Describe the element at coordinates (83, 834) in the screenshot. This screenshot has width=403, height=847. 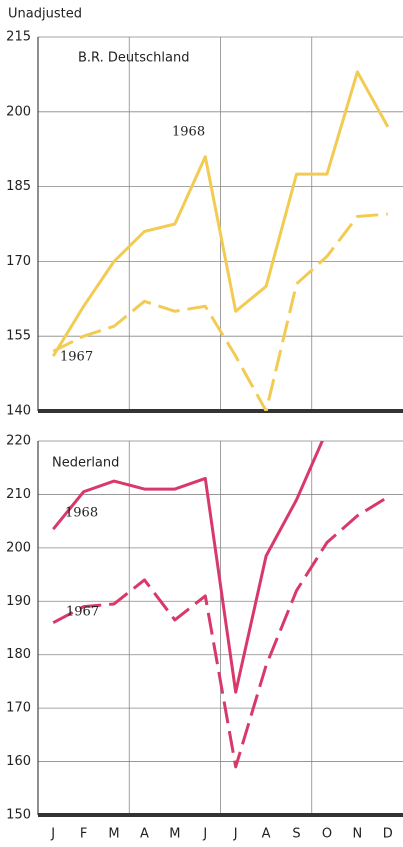
I see `x-tick-label: F` at that location.